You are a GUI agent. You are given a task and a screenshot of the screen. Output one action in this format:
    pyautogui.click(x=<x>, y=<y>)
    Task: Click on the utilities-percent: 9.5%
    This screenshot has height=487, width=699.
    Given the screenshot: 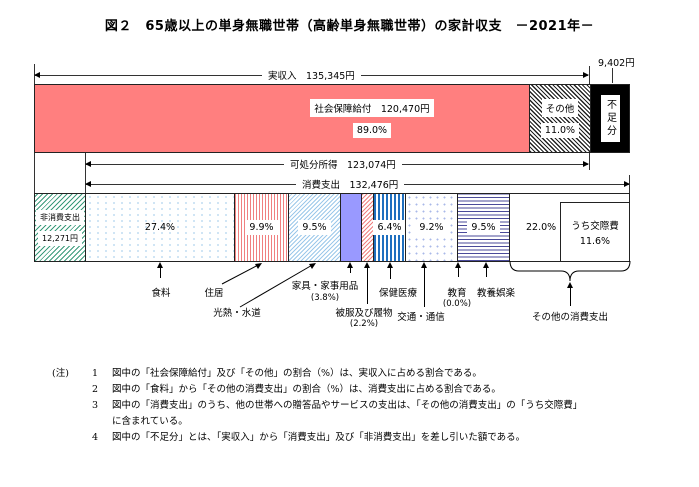 What is the action you would take?
    pyautogui.click(x=314, y=227)
    